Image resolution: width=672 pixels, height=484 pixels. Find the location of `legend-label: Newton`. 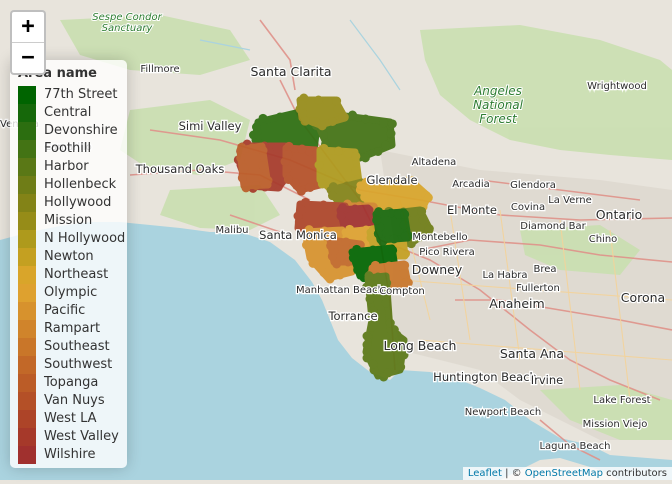

legend-label: Newton is located at coordinates (69, 256).